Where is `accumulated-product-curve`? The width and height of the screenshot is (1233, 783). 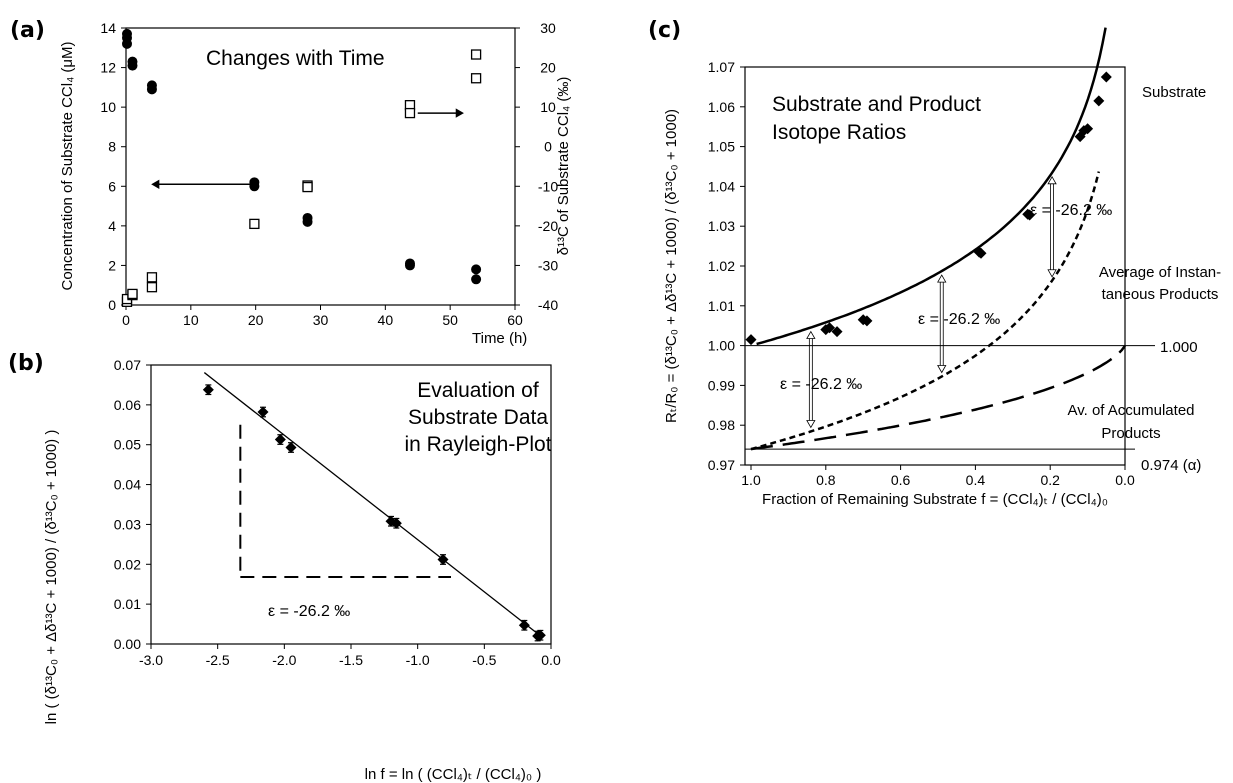
accumulated-product-curve is located at coordinates (938, 397).